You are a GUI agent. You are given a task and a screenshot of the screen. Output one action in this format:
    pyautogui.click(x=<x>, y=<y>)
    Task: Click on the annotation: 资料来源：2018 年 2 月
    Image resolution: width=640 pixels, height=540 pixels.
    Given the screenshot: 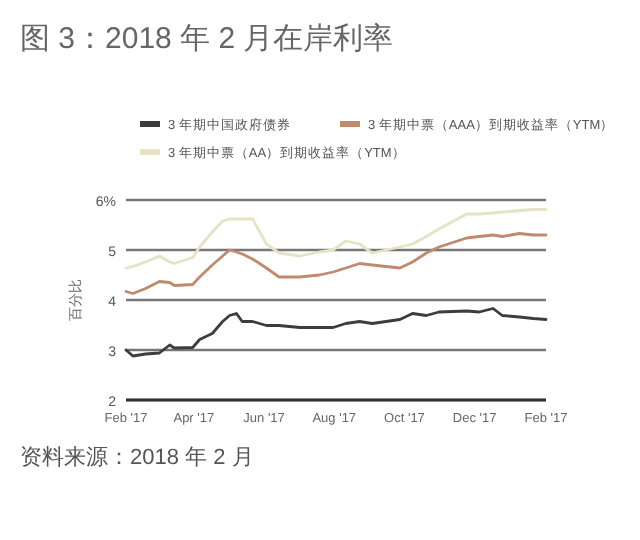 What is the action you would take?
    pyautogui.click(x=137, y=458)
    